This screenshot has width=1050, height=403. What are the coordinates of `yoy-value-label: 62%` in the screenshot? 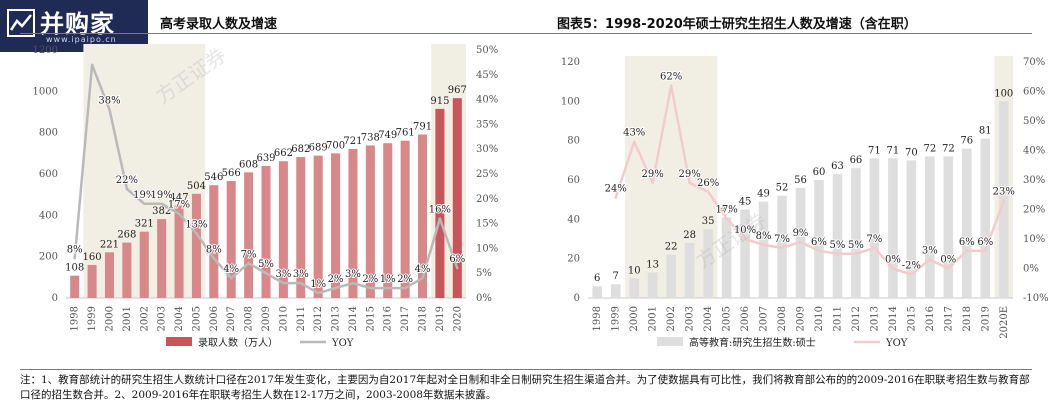 It's located at (671, 77).